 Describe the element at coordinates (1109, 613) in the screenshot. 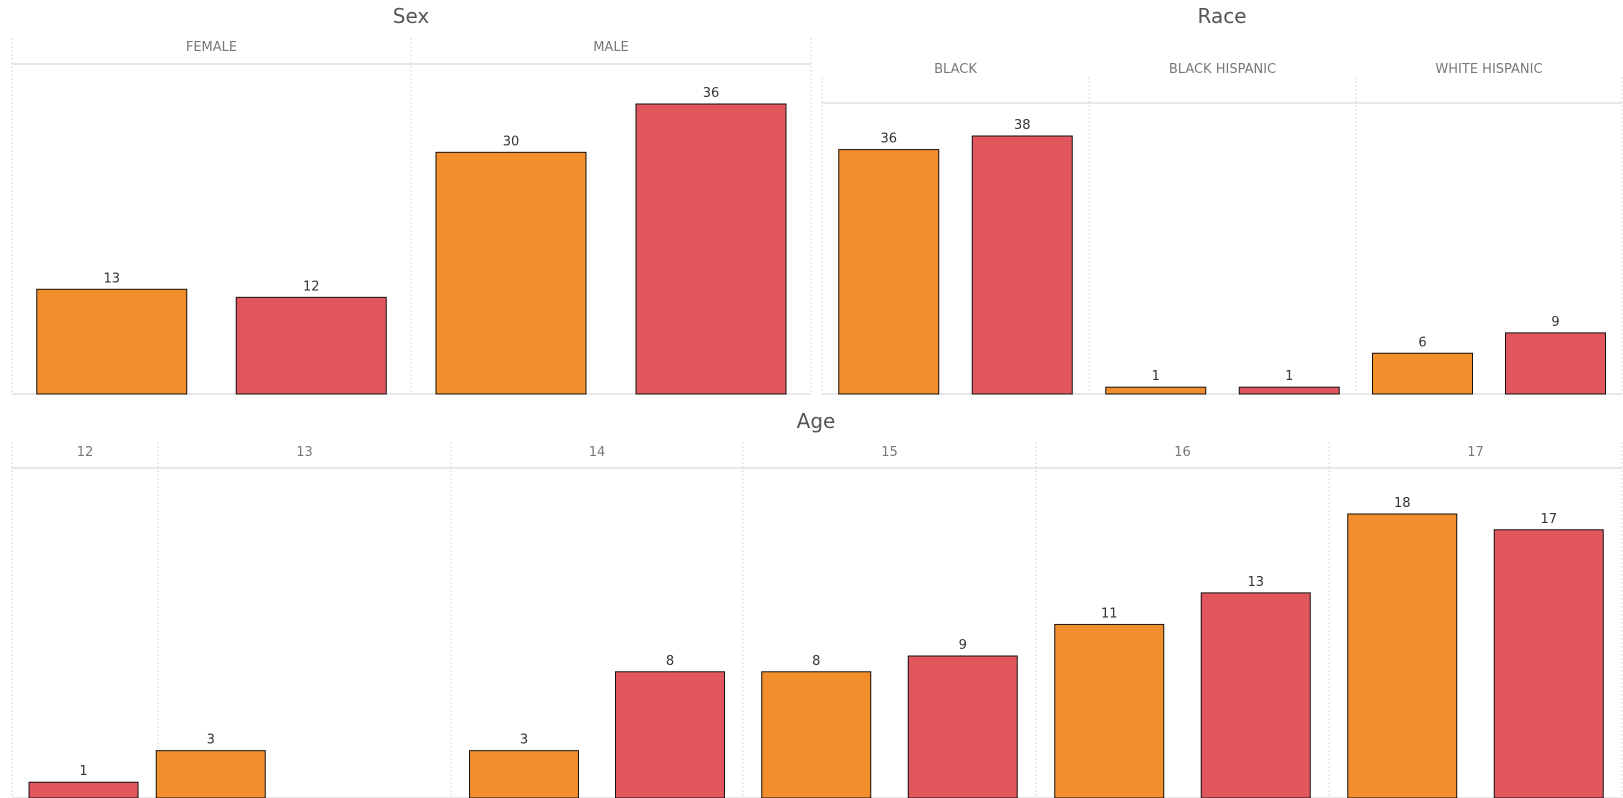

I see `age-16-value-label-1: 11` at that location.